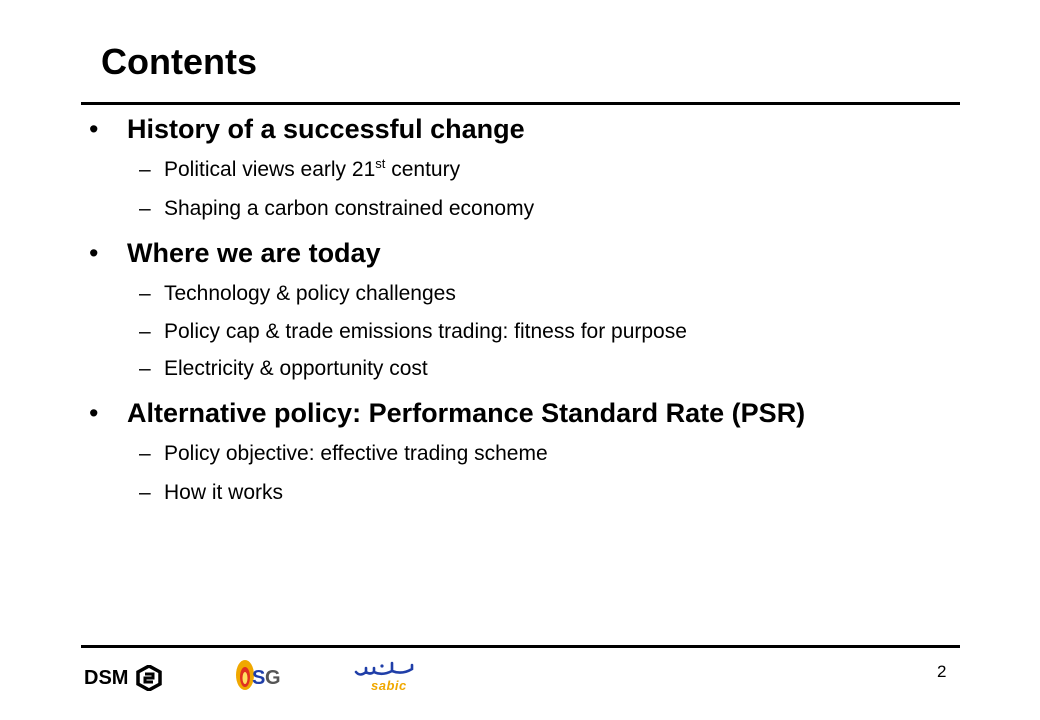 The height and width of the screenshot is (720, 1040). What do you see at coordinates (270, 169) in the screenshot?
I see `sub-item-text: Political views early 21` at bounding box center [270, 169].